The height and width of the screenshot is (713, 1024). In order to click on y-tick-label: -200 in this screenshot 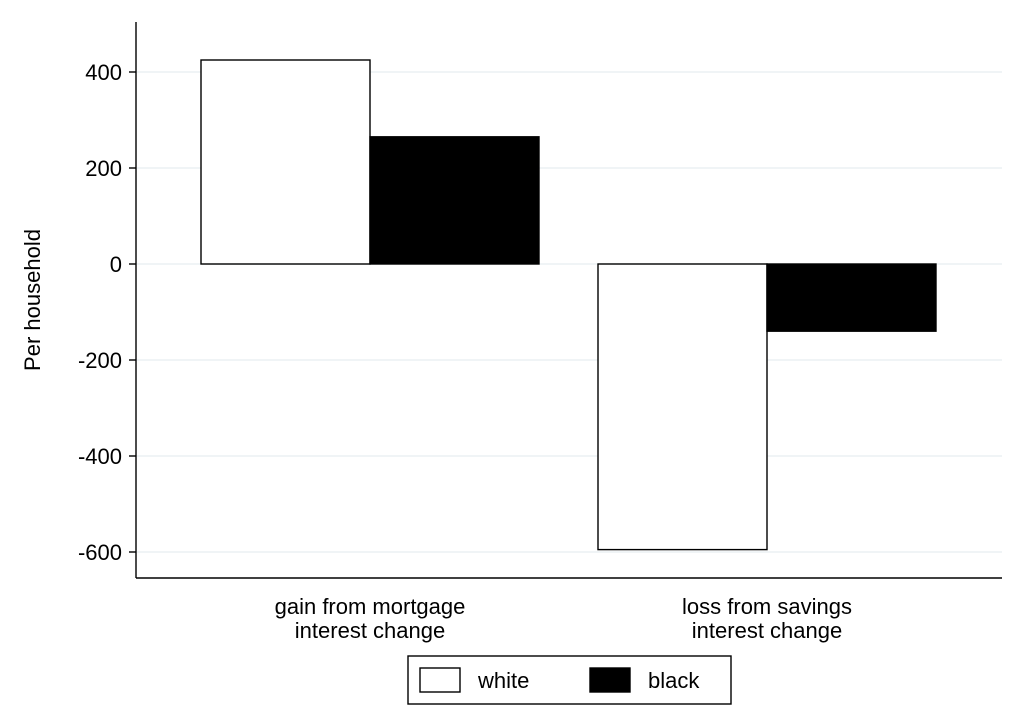, I will do `click(100, 360)`.